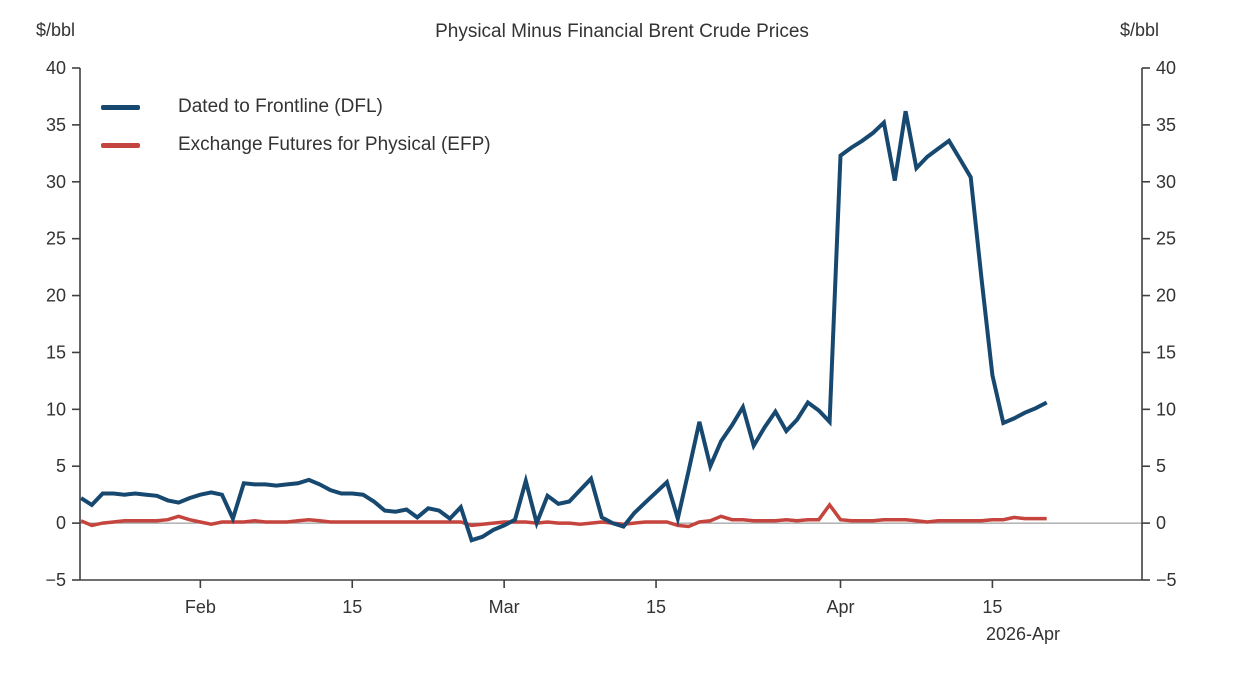 This screenshot has height=680, width=1244. I want to click on x-tick-label: Mar, so click(504, 607).